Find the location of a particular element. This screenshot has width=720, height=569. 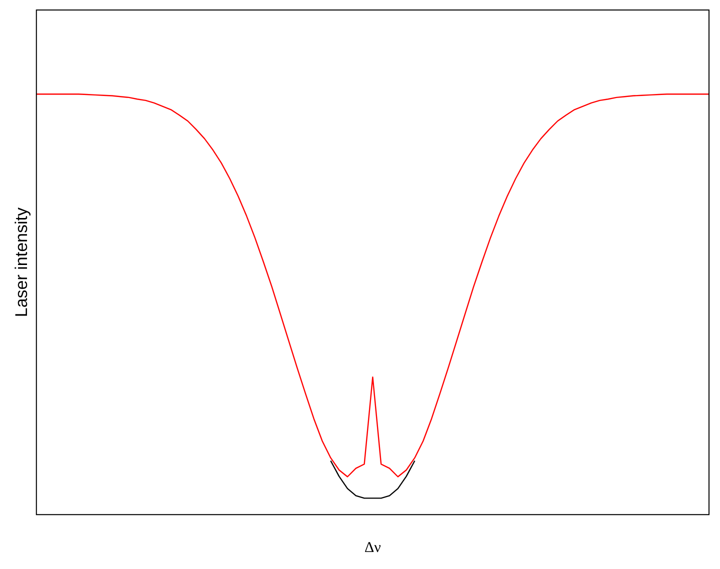

y-axis-title: Laser intensity is located at coordinates (21, 262).